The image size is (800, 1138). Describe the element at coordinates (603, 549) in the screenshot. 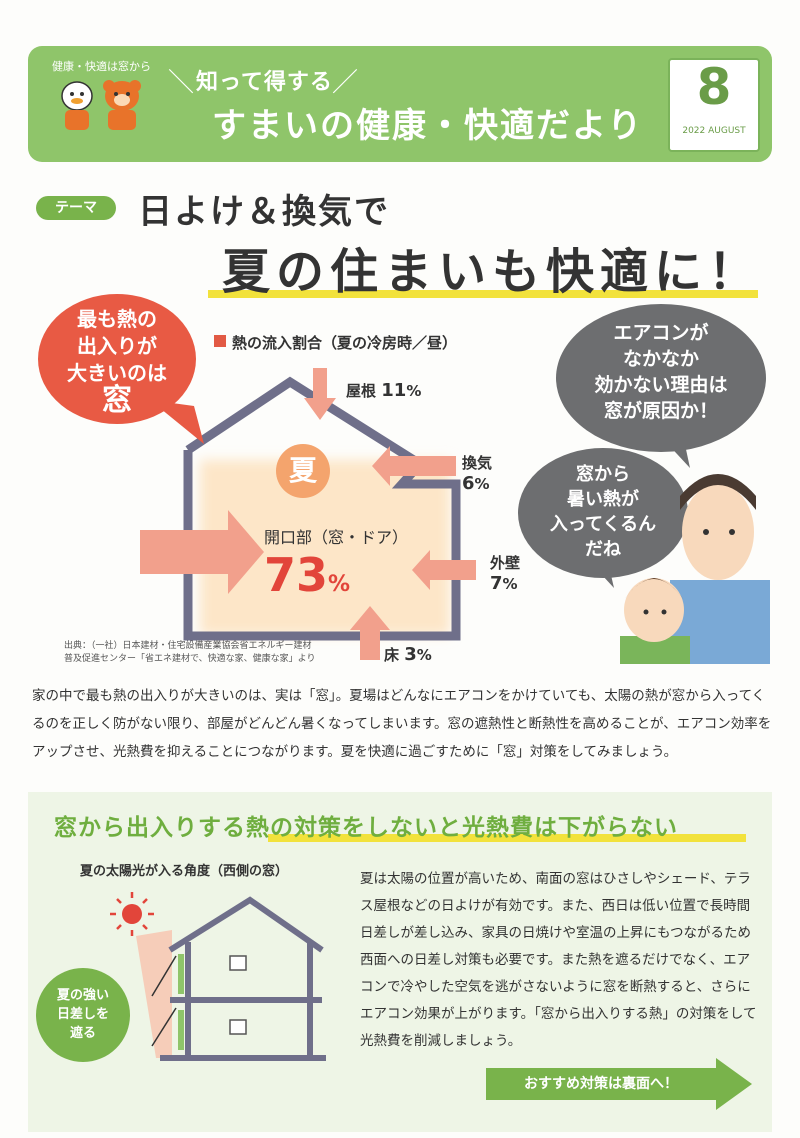

I see `speech-line: だね` at that location.